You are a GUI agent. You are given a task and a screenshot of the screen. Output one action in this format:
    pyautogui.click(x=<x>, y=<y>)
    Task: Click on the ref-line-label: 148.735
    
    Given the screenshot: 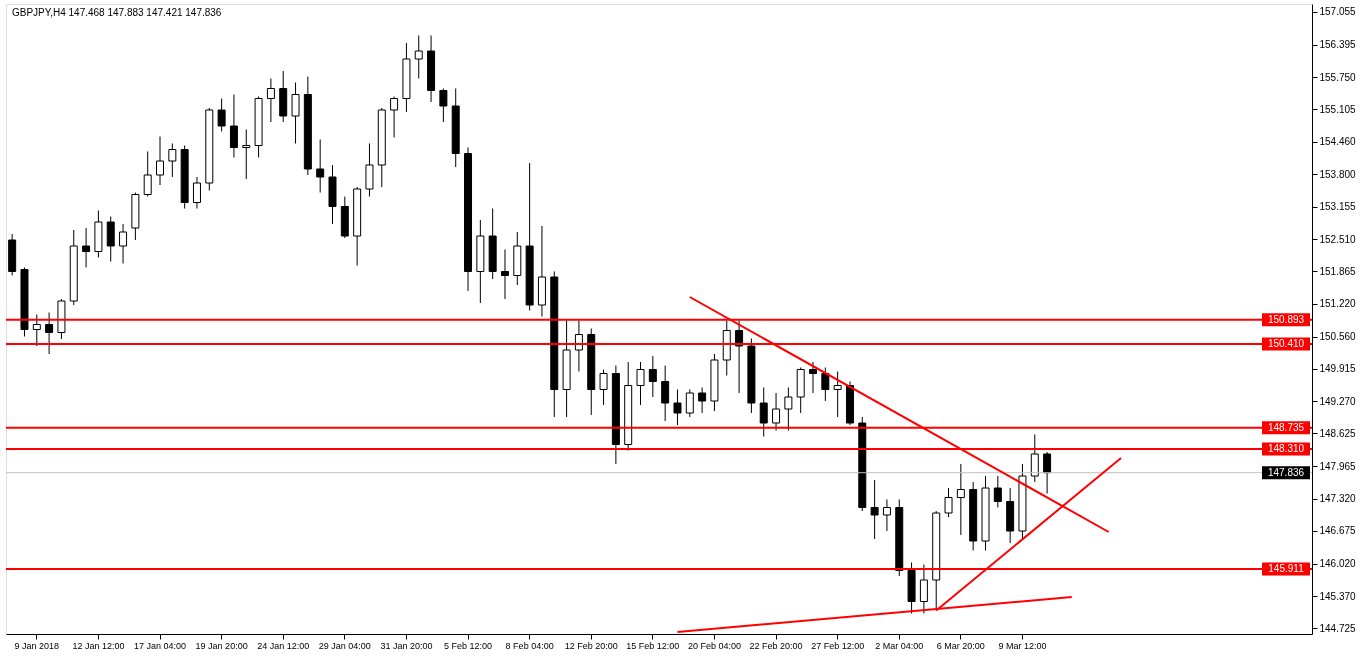 What is the action you would take?
    pyautogui.click(x=1286, y=427)
    